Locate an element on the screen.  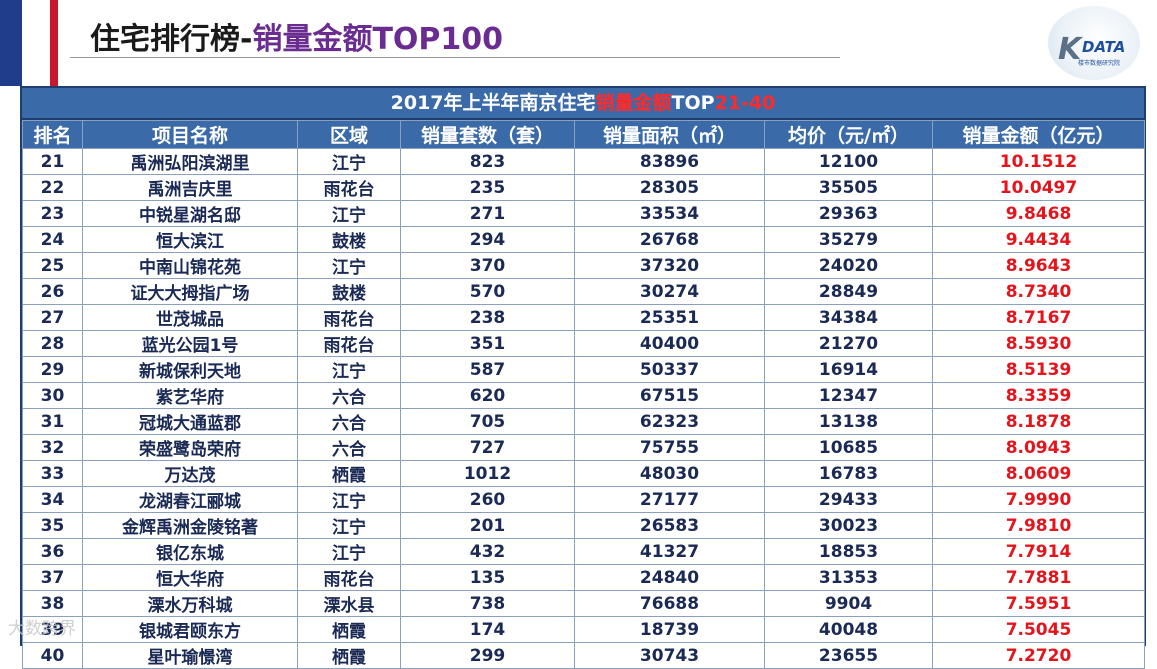
cell-units-sold: 260 is located at coordinates (487, 499).